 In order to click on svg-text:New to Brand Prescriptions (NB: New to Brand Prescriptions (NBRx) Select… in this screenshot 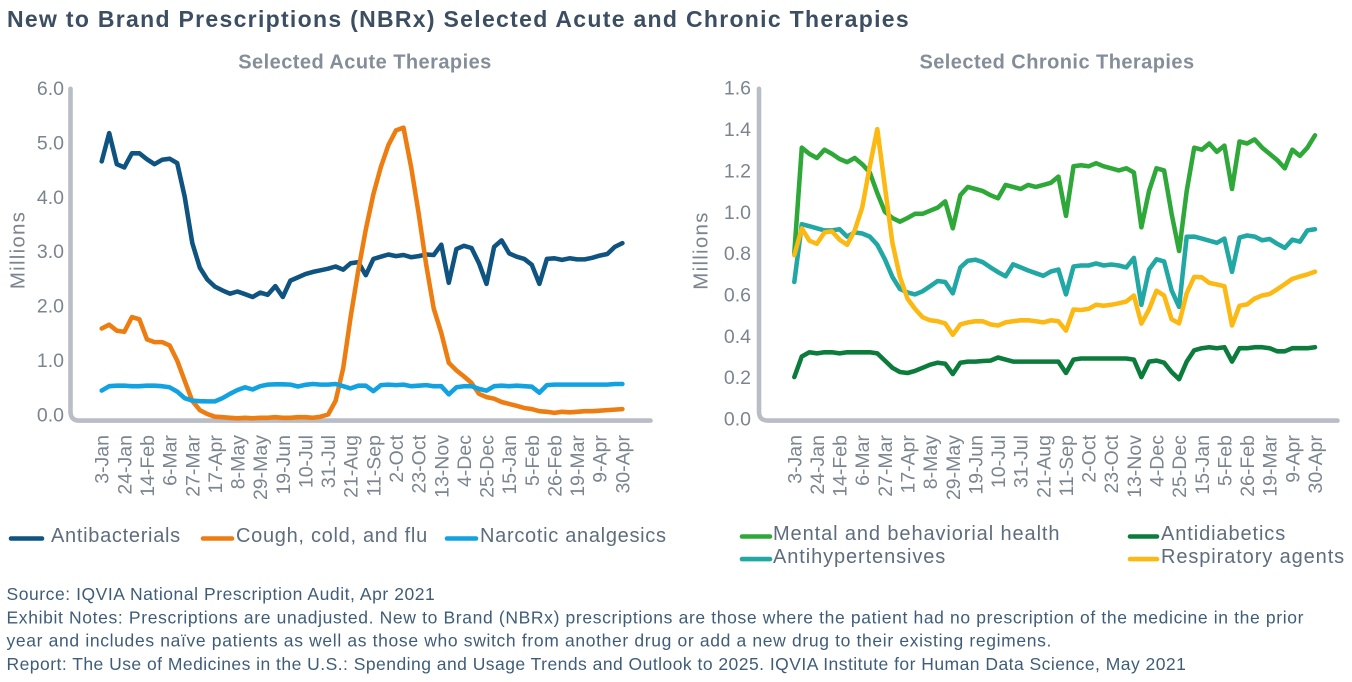, I will do `click(458, 19)`.